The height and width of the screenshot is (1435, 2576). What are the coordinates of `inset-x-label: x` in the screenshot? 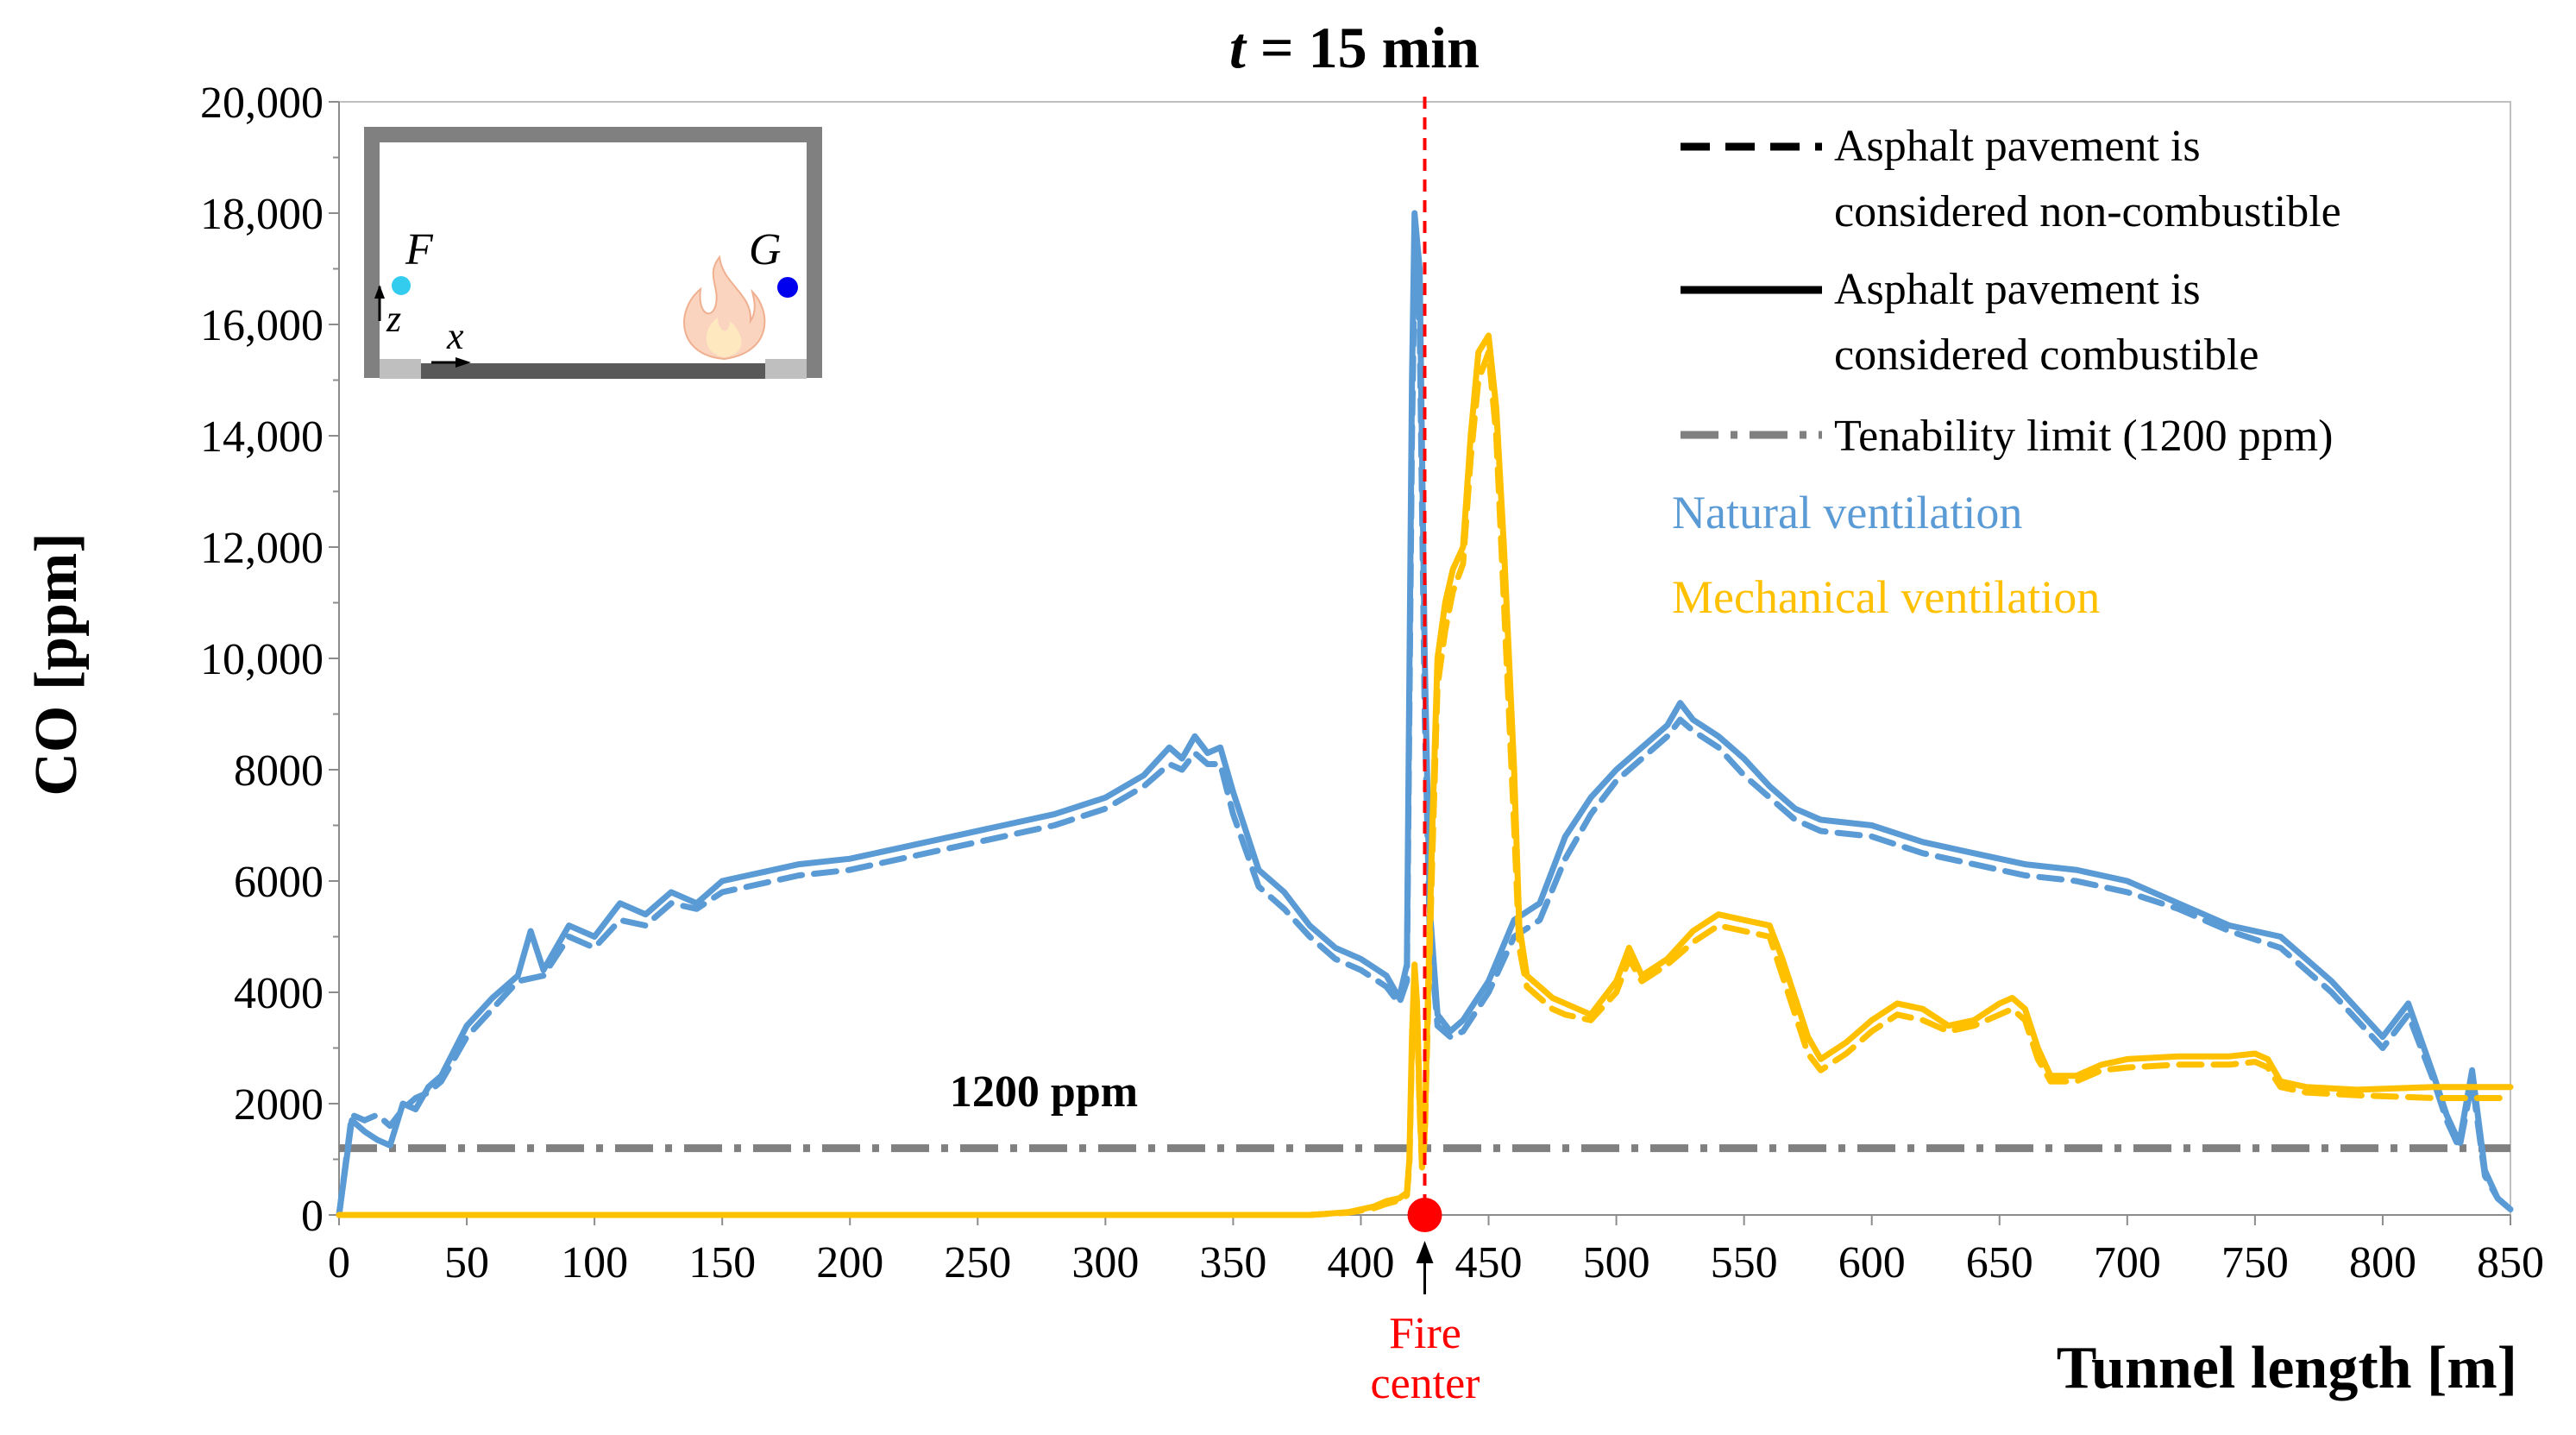 It's located at (455, 336).